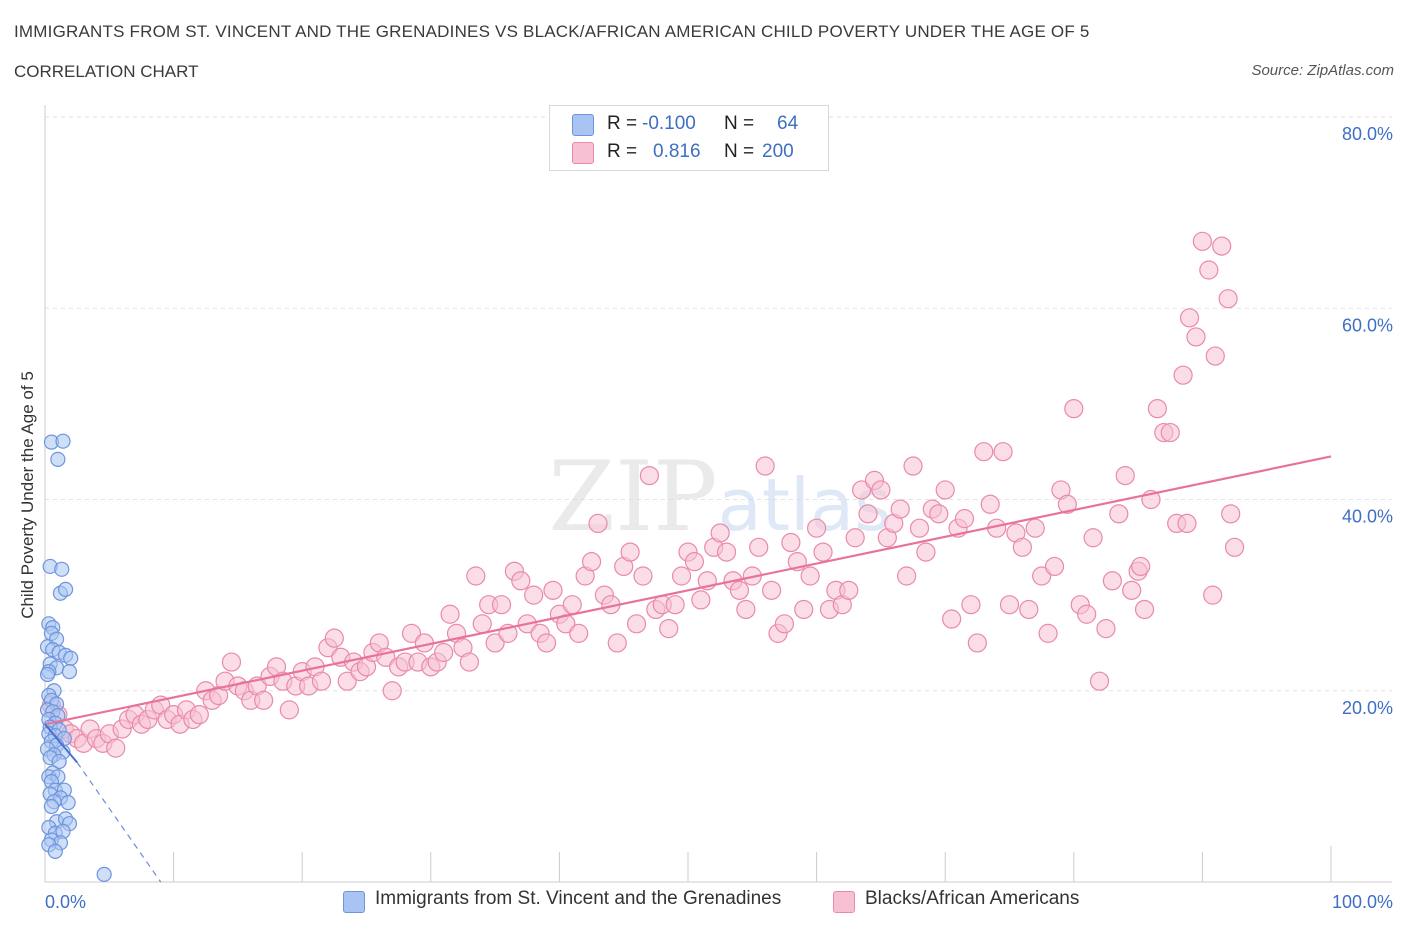 The image size is (1406, 930). I want to click on legend-r-value: -0.100, so click(669, 123).